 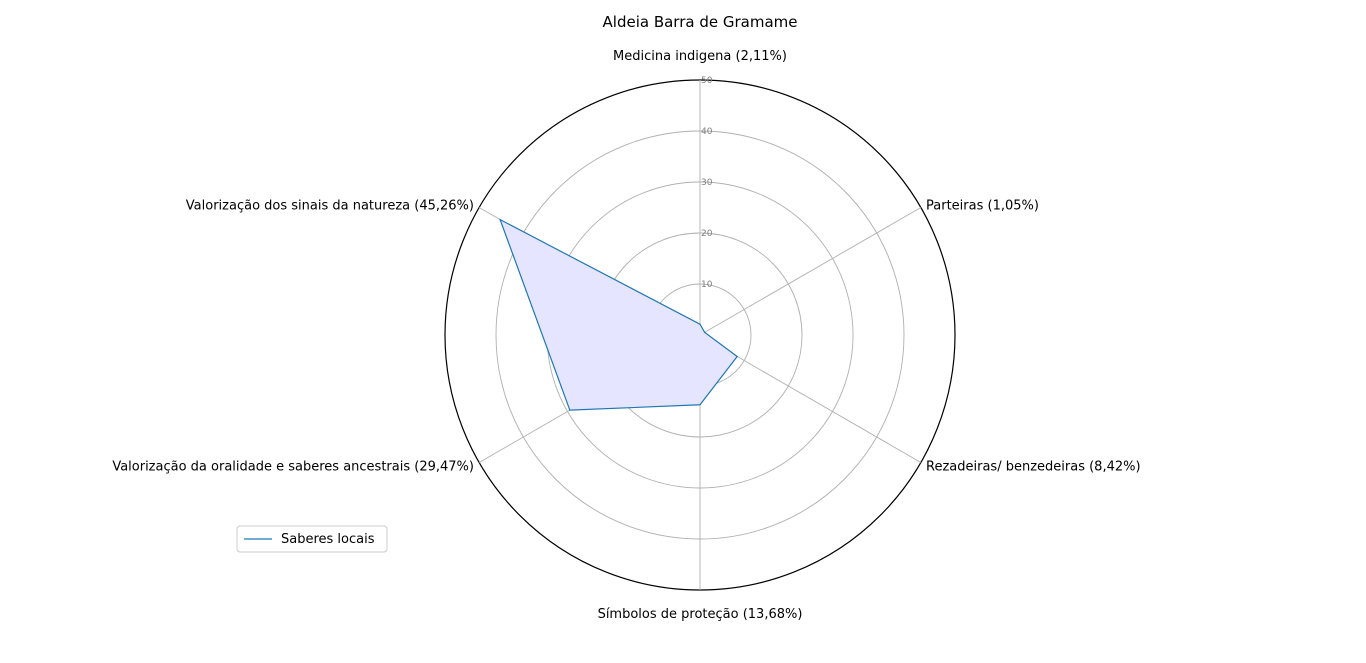 I want to click on r-tick-label-20: 20, so click(x=707, y=234).